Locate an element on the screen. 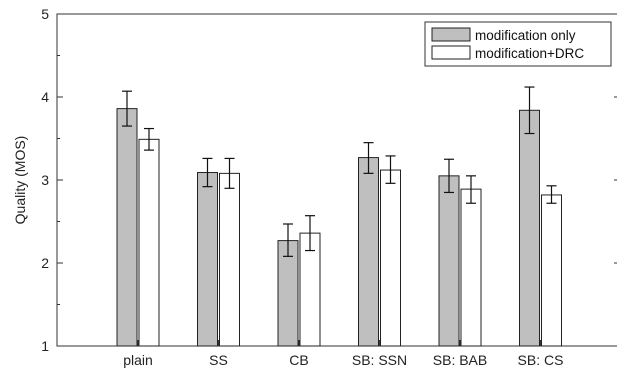 This screenshot has height=374, width=617. x-tick-label: CB is located at coordinates (298, 360).